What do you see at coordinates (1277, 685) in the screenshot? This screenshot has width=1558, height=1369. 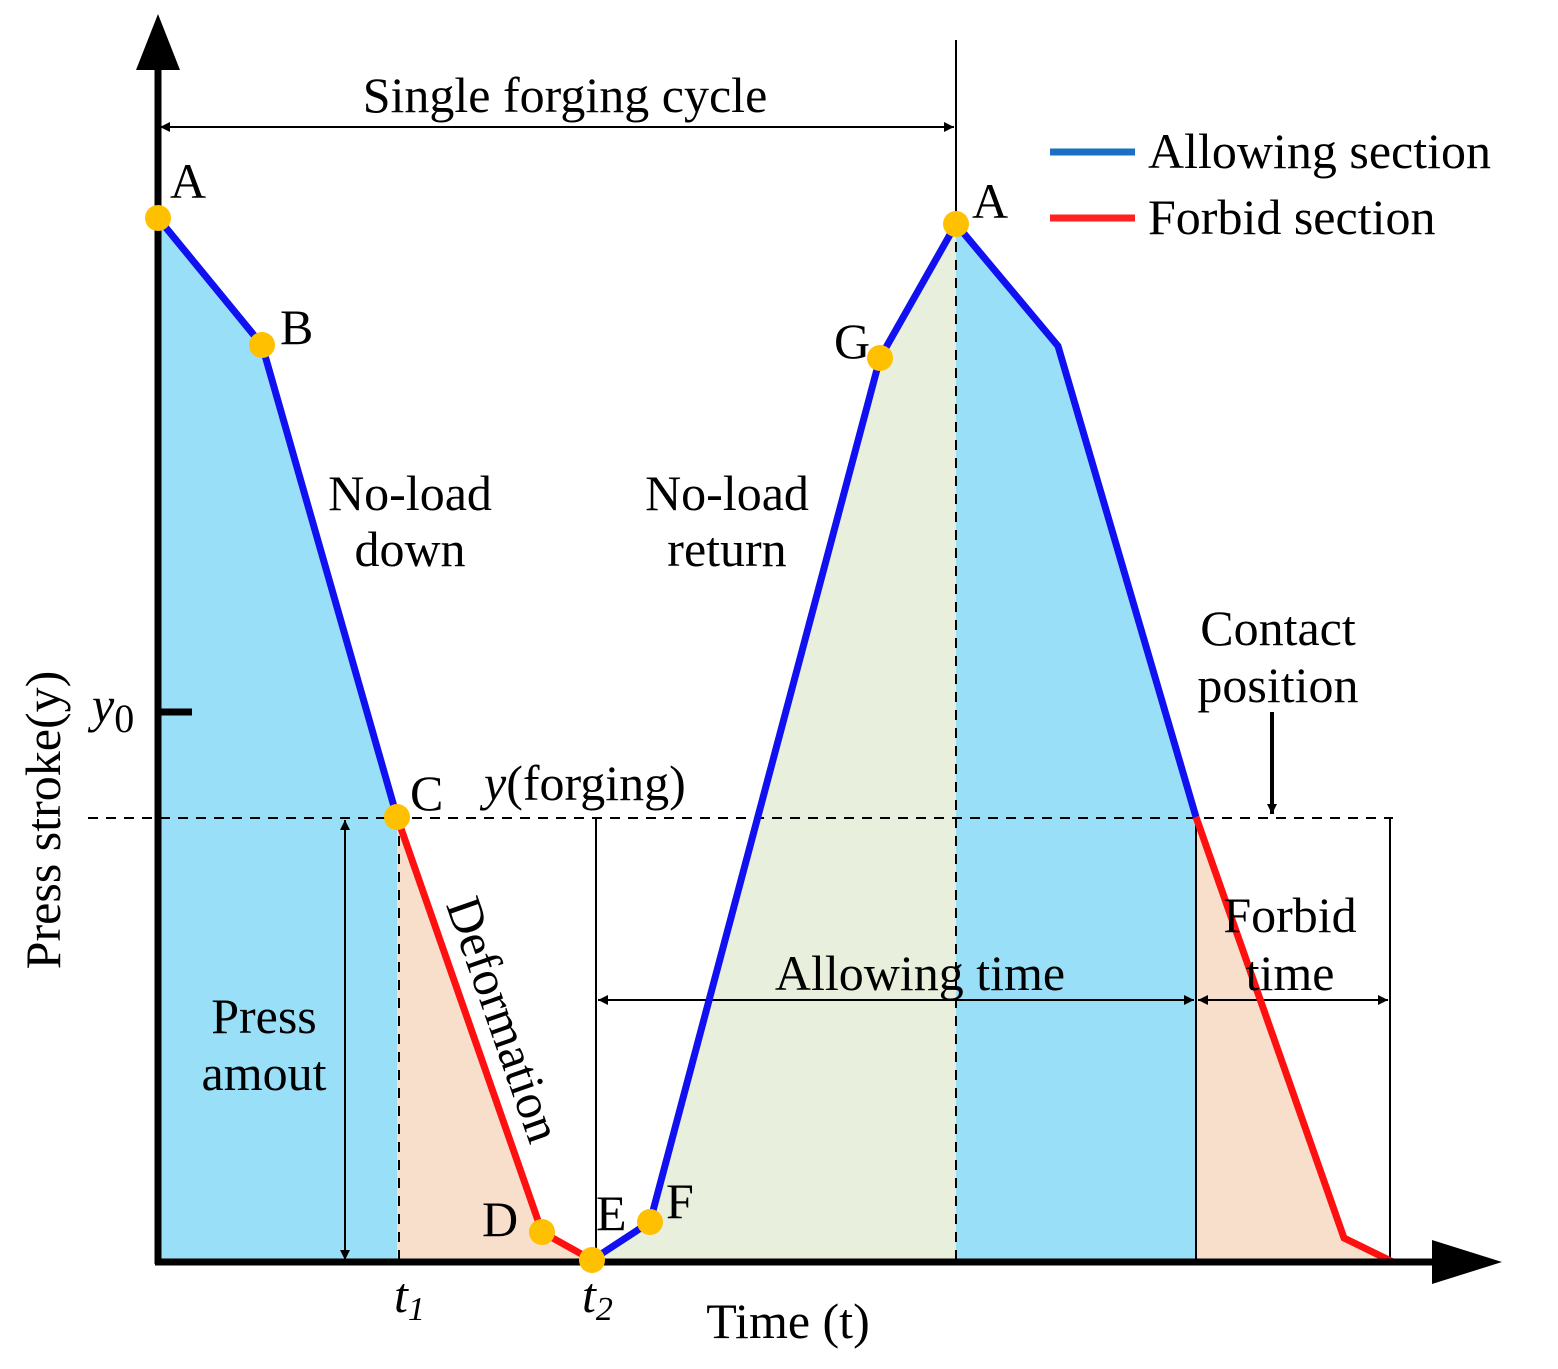 I see `text-part: position` at bounding box center [1277, 685].